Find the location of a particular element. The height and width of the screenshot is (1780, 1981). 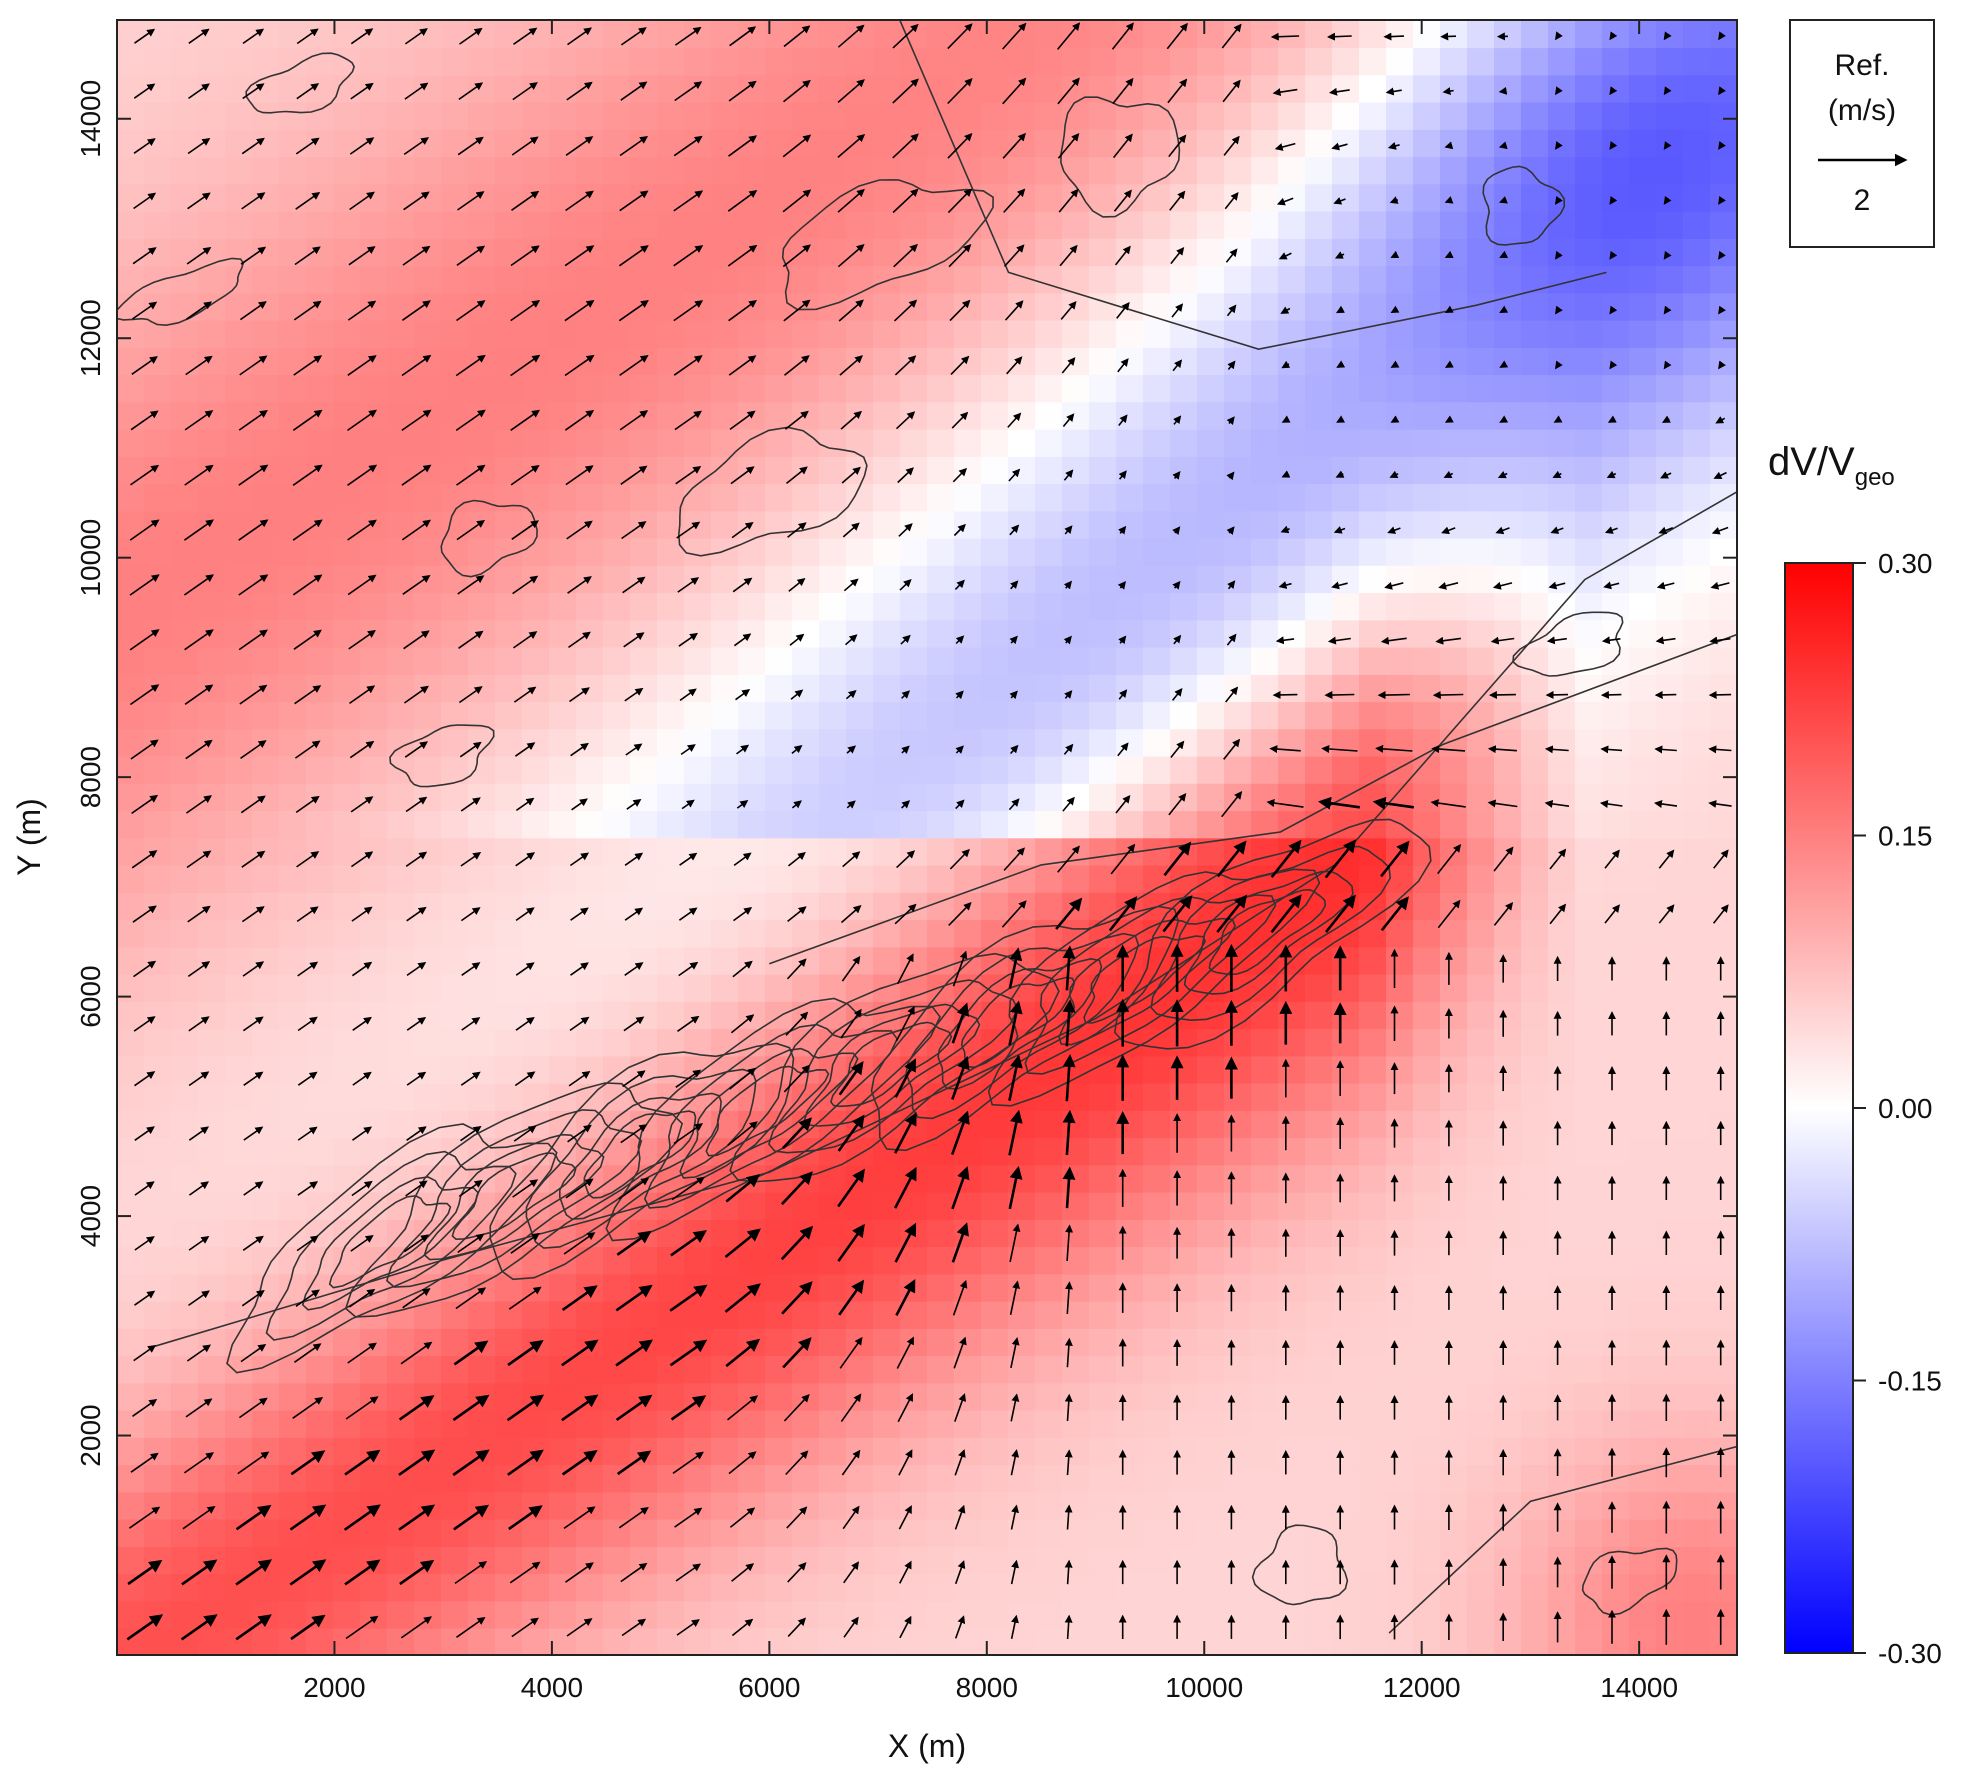

x-tick-label: 10000 is located at coordinates (1204, 1687).